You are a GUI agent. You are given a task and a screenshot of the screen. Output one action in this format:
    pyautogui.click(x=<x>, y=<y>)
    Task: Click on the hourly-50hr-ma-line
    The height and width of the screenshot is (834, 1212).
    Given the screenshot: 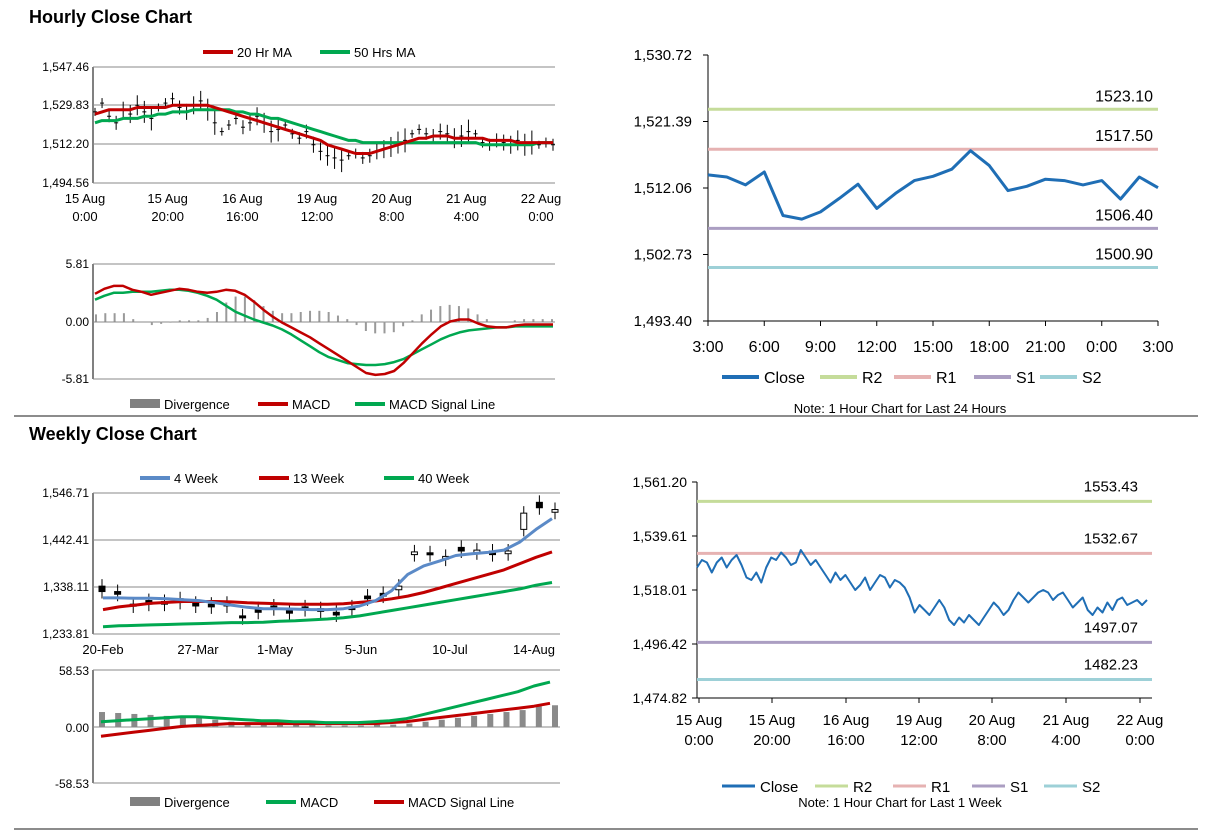 What is the action you would take?
    pyautogui.click(x=323, y=127)
    